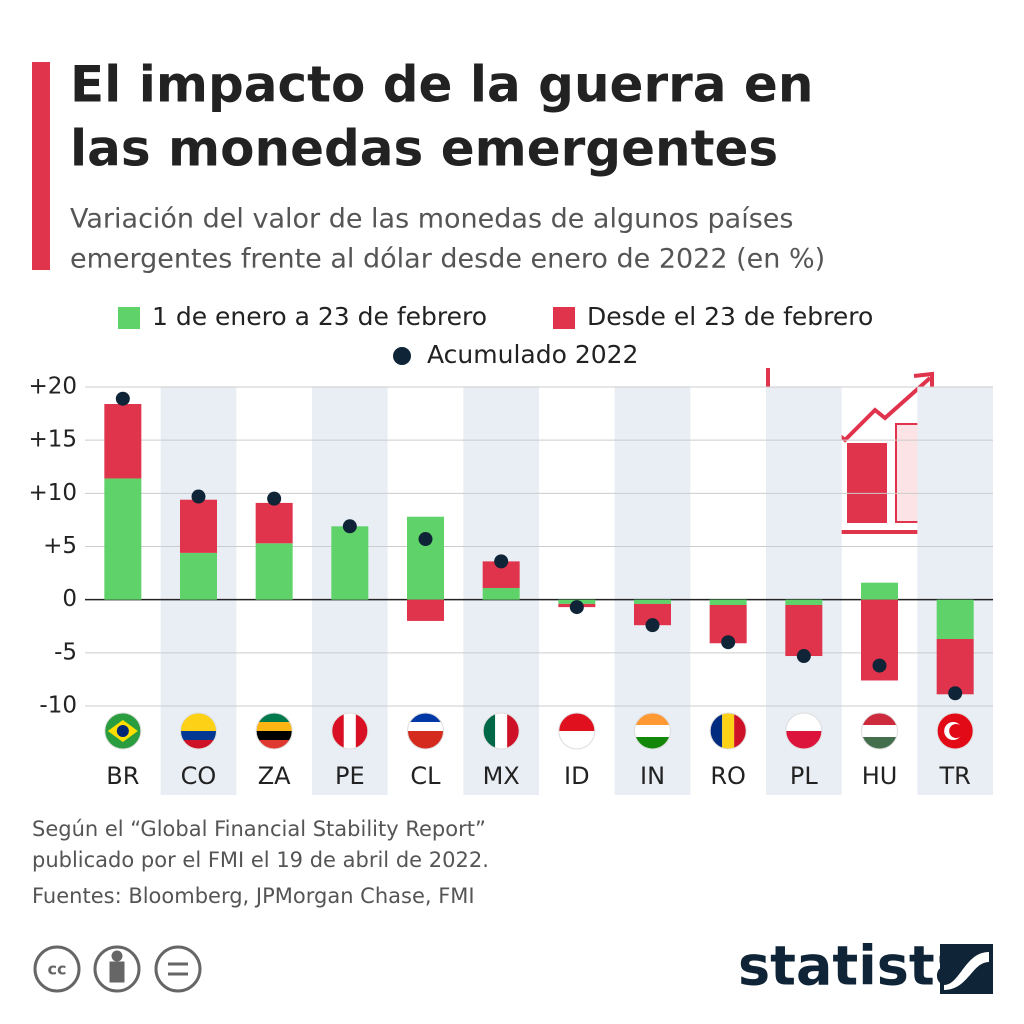  I want to click on x-tick-label: CL, so click(425, 776).